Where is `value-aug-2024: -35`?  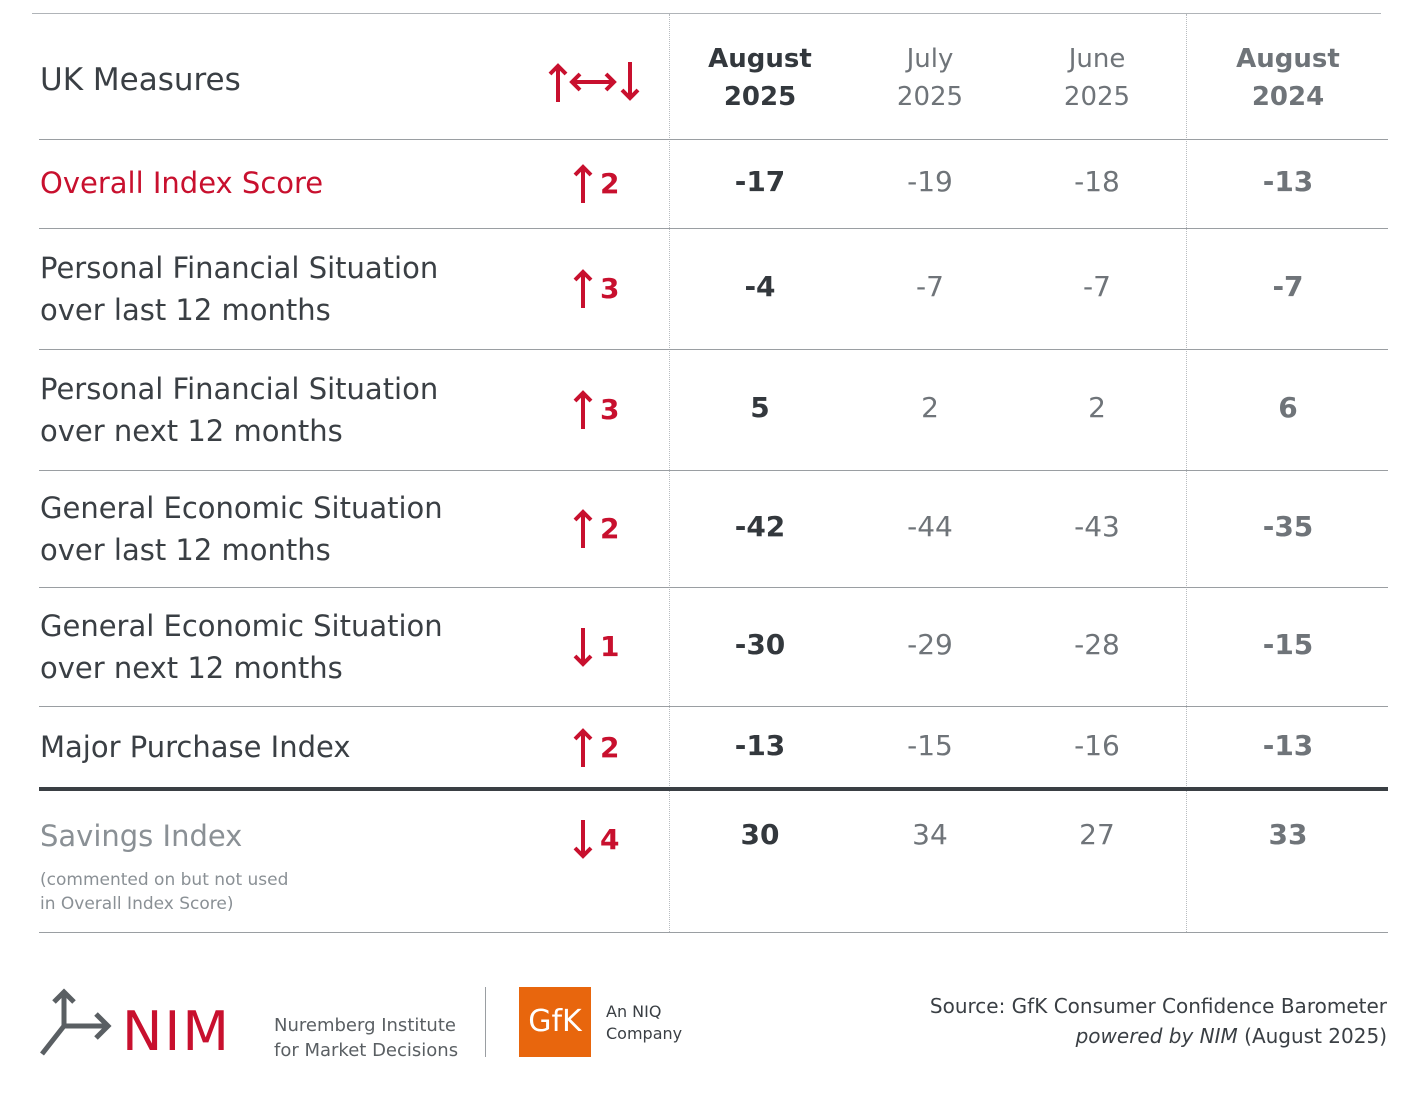 value-aug-2024: -35 is located at coordinates (1288, 526).